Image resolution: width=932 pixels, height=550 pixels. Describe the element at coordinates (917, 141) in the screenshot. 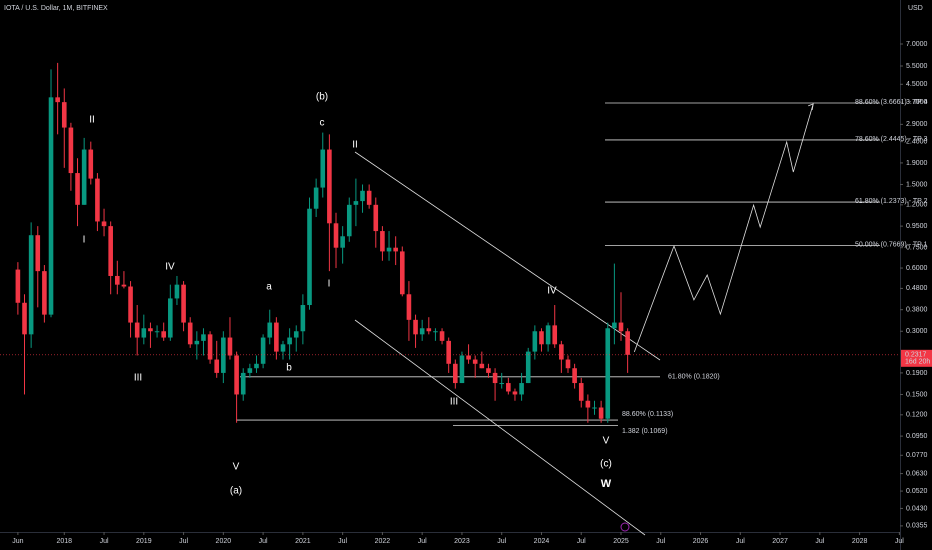

I see `y-tick-label: 2.4000` at that location.